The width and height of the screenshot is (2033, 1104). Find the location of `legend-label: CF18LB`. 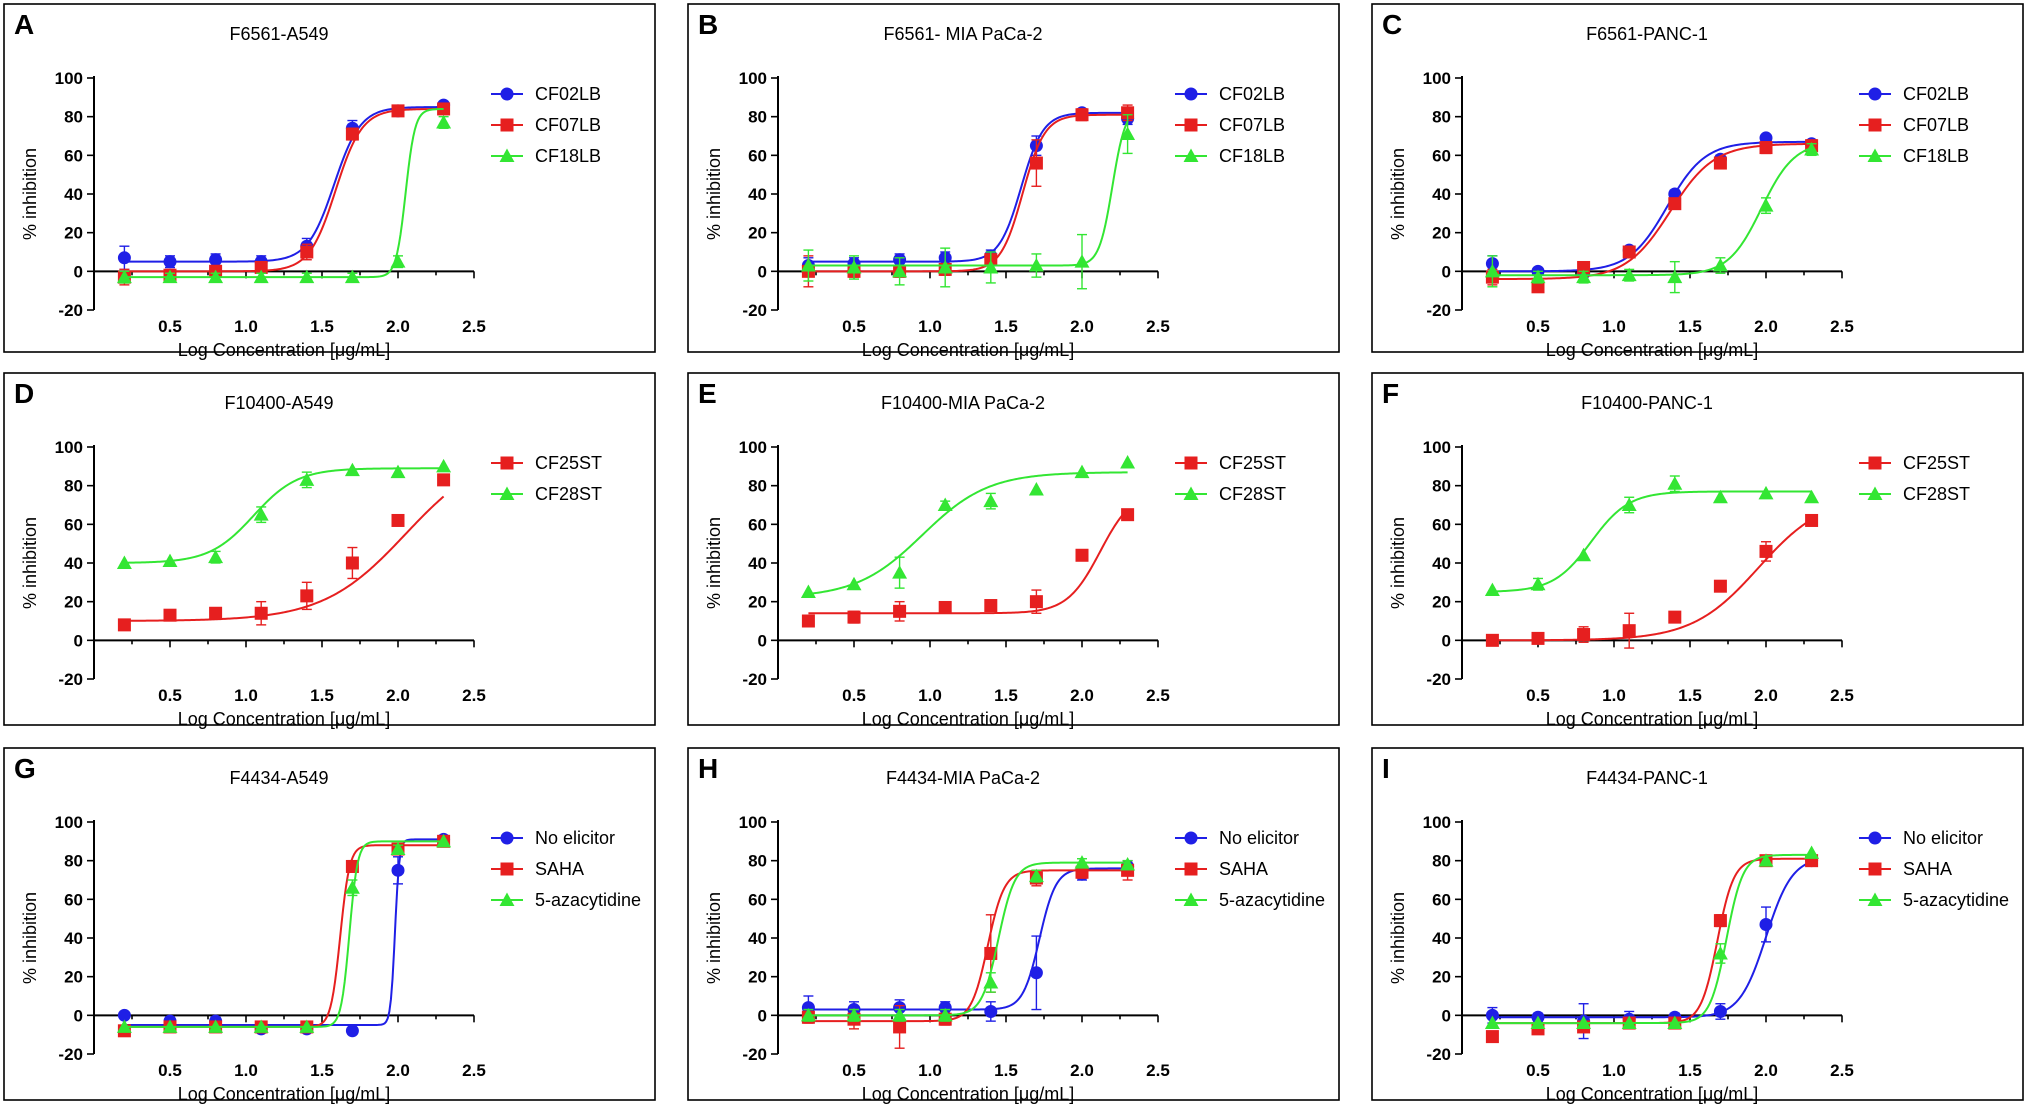

legend-label: CF18LB is located at coordinates (1252, 156).